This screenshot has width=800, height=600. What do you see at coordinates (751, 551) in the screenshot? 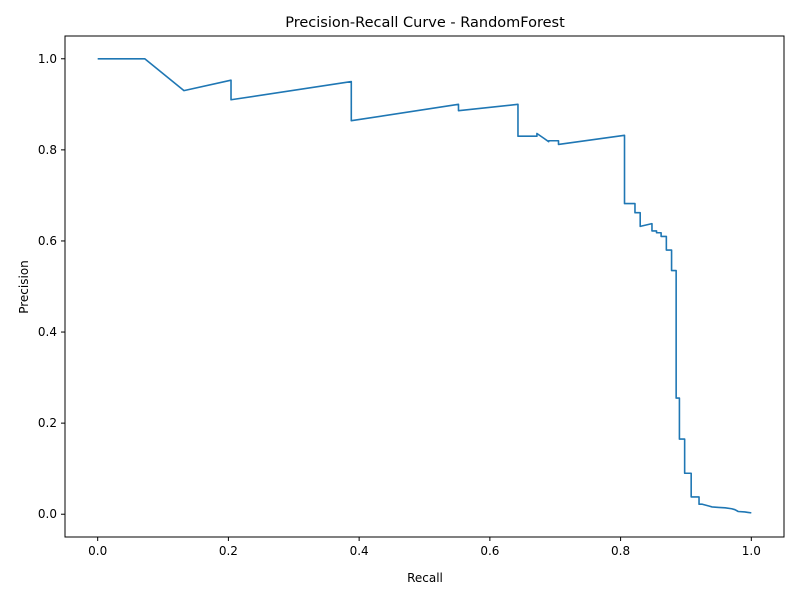
I see `x-tick-label: 1.0` at bounding box center [751, 551].